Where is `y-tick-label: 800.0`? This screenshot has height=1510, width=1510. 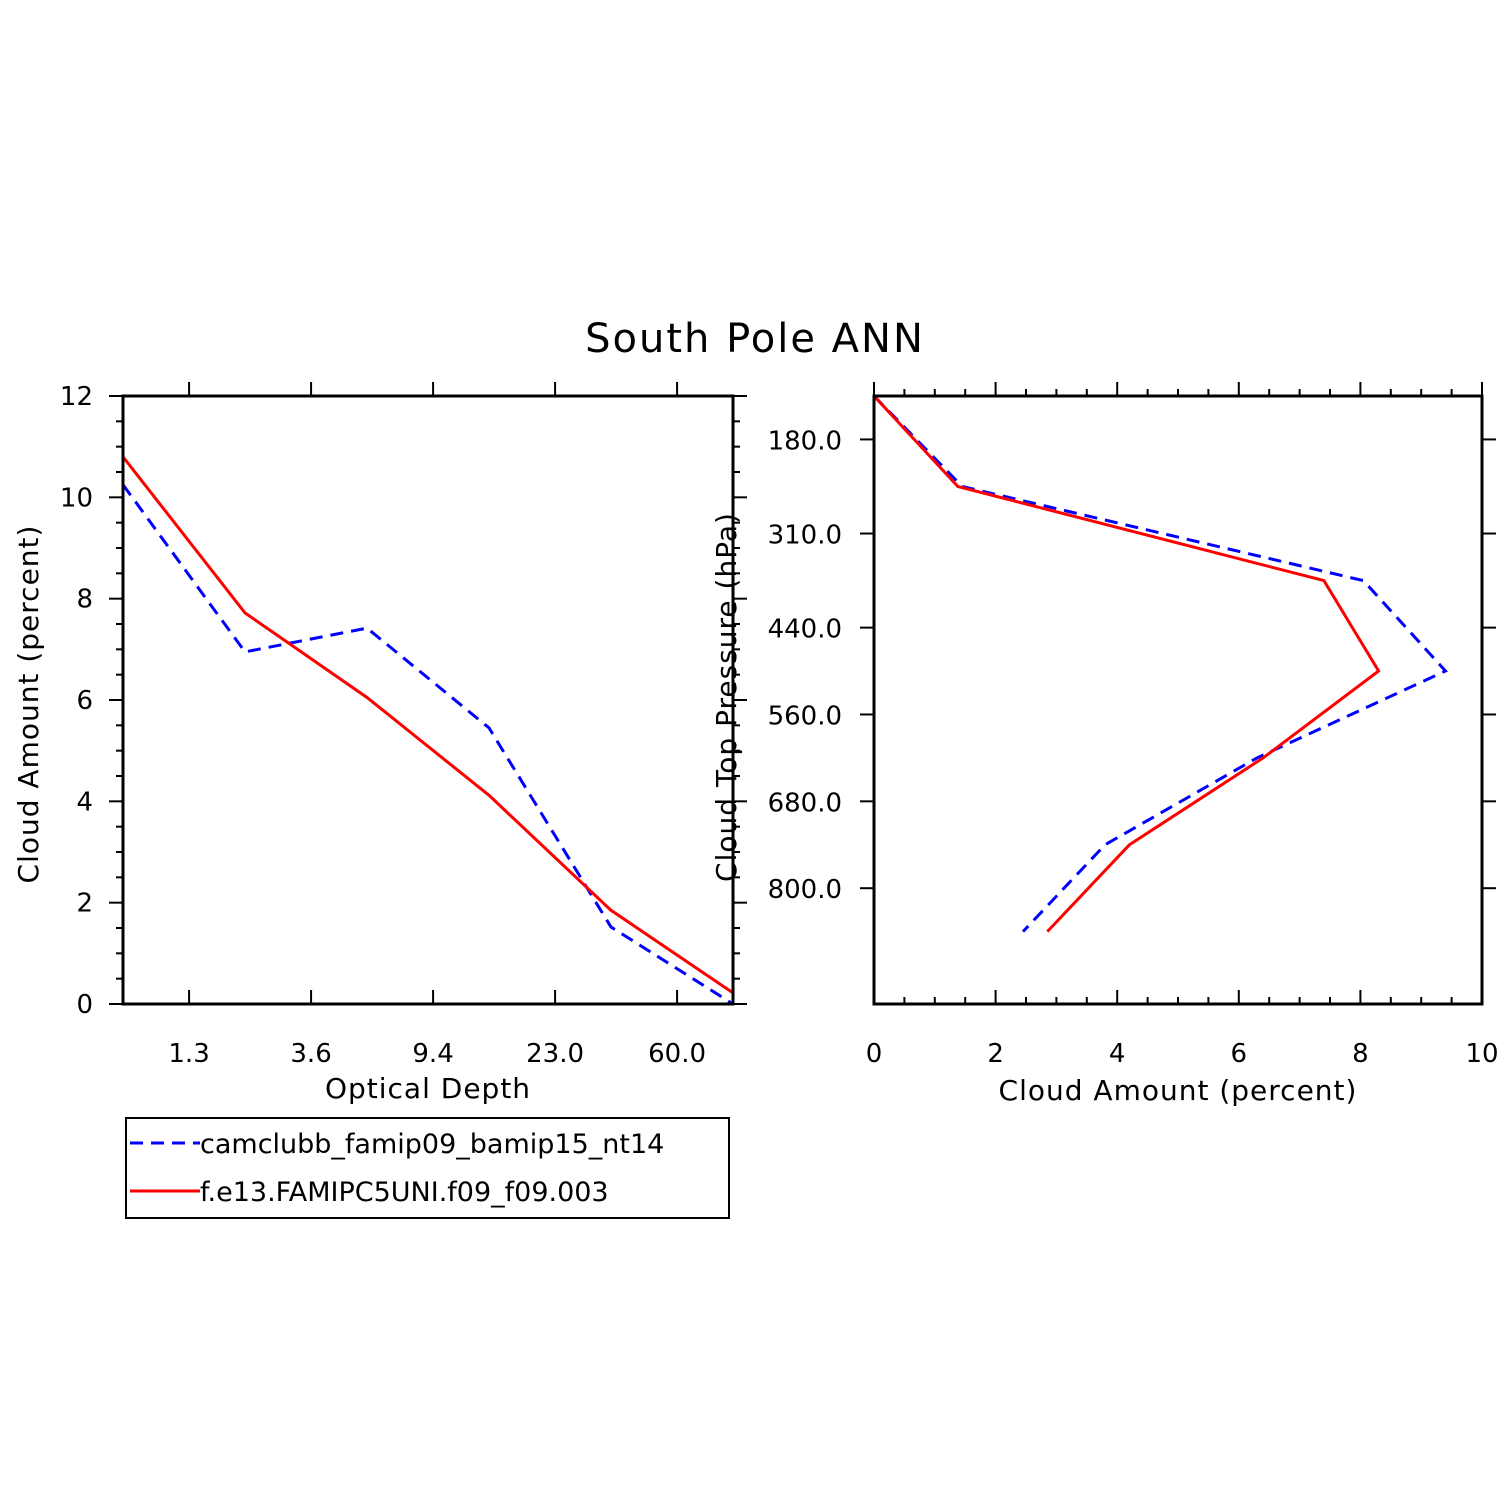 y-tick-label: 800.0 is located at coordinates (805, 890).